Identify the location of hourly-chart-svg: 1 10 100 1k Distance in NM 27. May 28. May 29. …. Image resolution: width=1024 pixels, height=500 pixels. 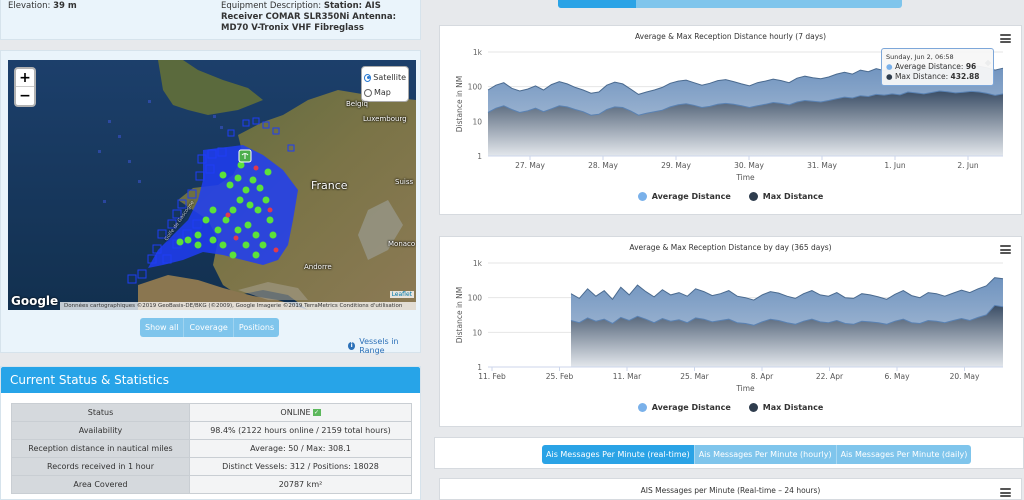
(729, 115).